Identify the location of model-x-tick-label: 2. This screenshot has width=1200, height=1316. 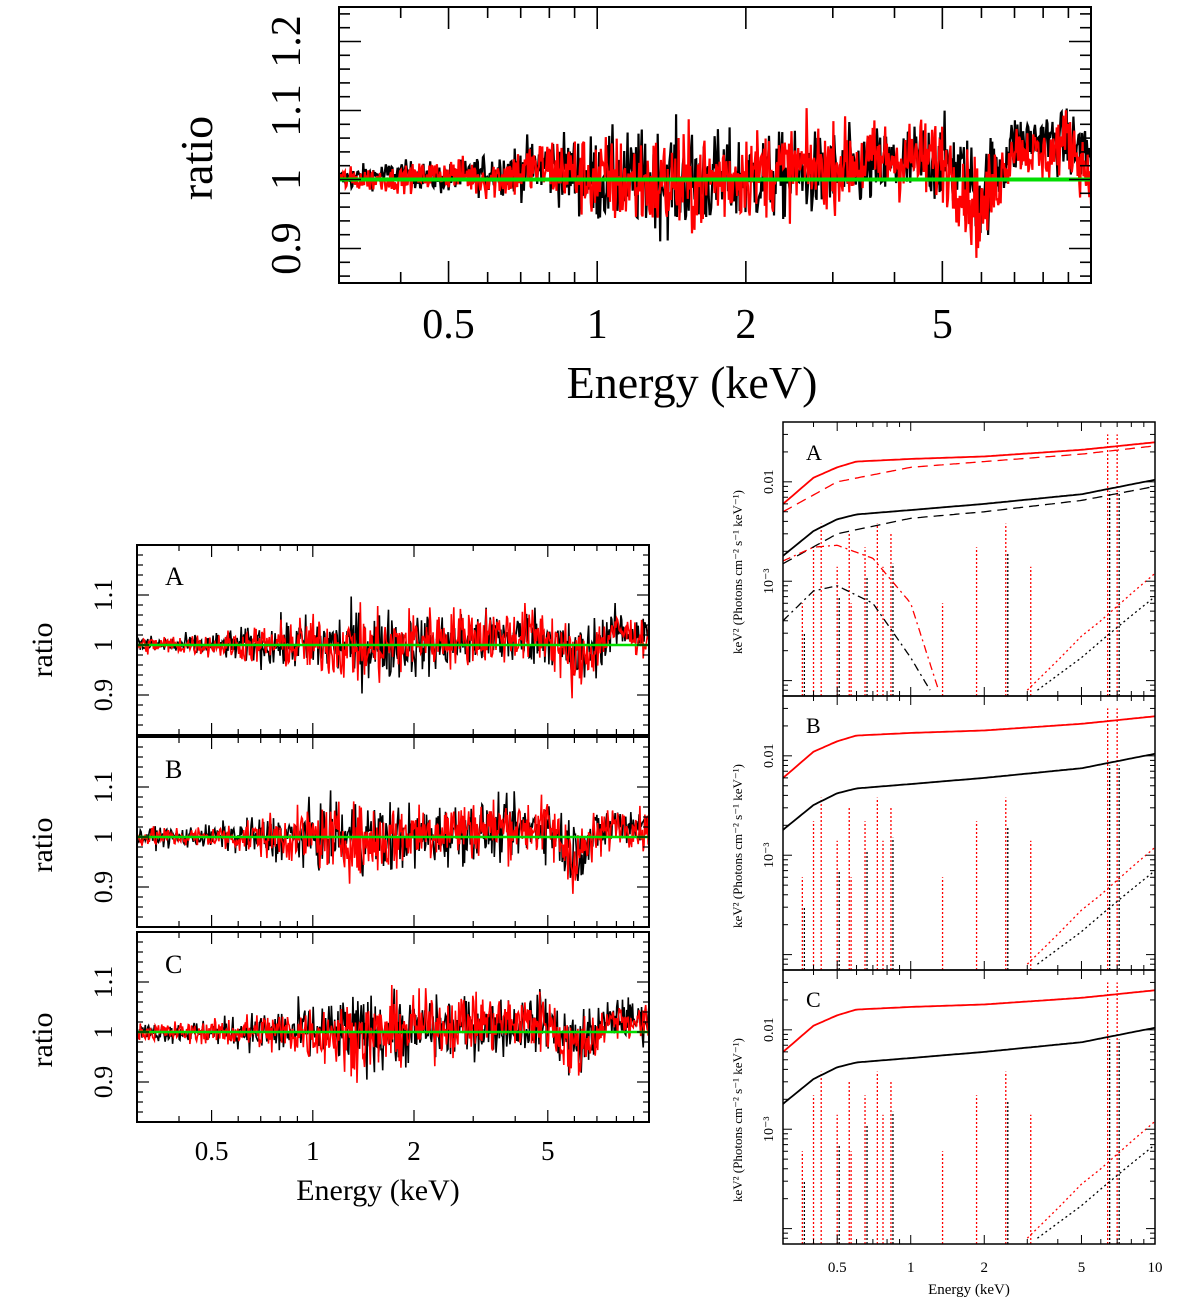
(985, 1268).